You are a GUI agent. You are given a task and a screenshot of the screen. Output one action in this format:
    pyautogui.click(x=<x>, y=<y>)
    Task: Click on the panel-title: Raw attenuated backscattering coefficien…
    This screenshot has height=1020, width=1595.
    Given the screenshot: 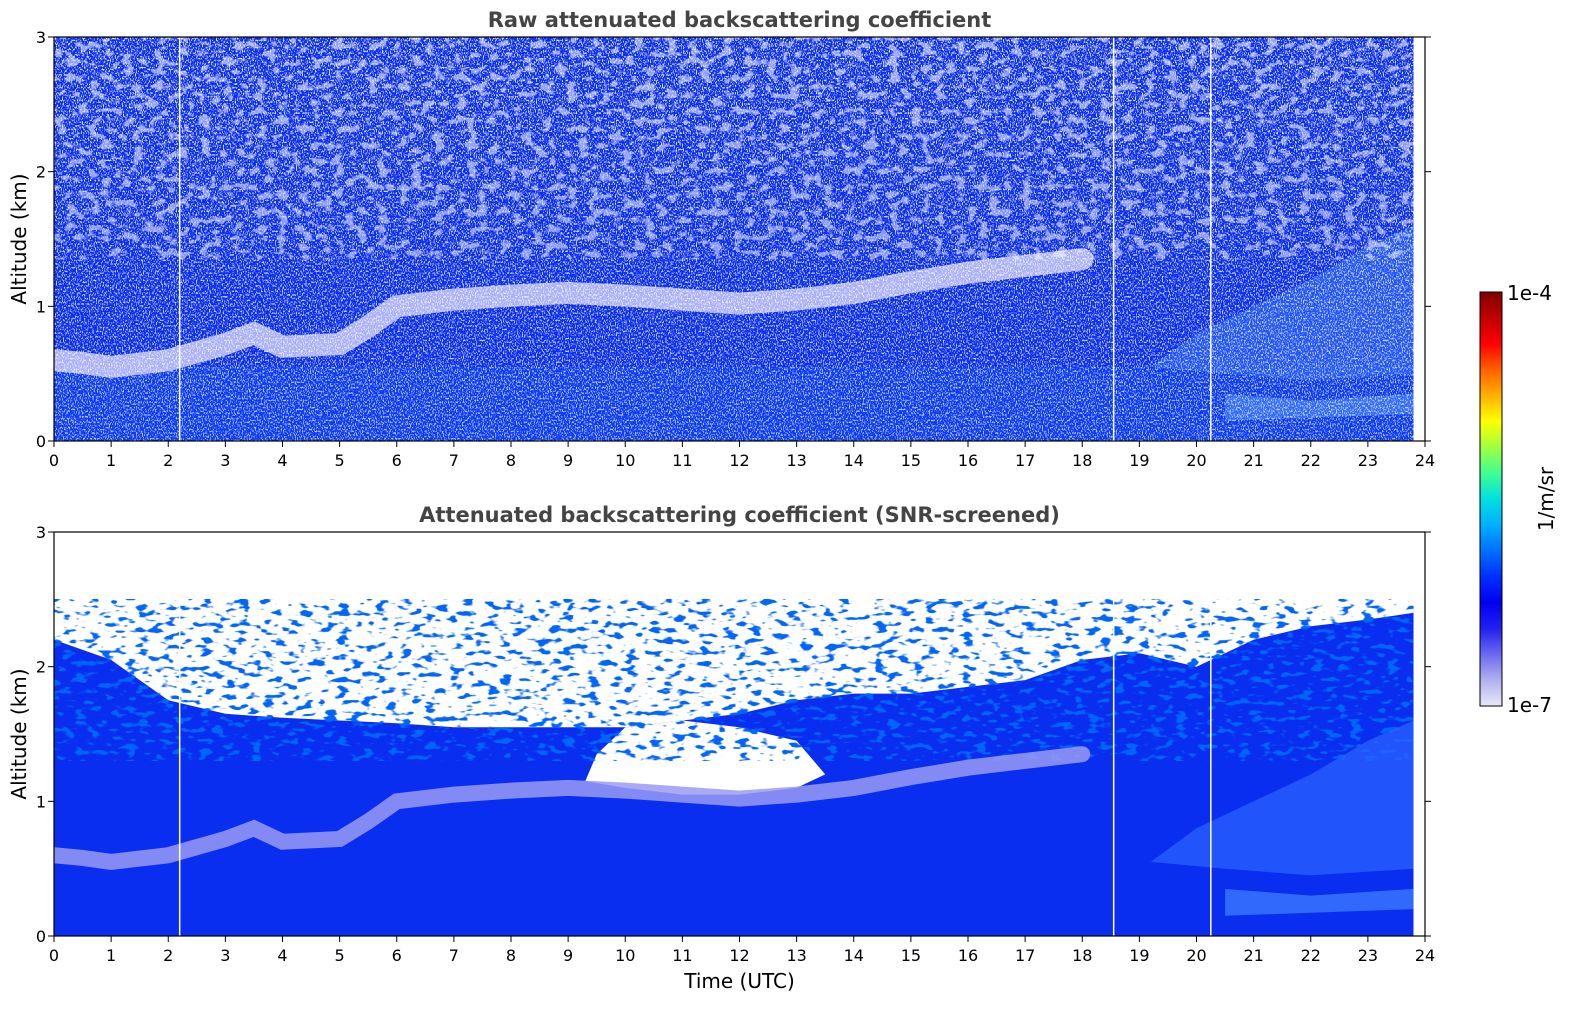 What is the action you would take?
    pyautogui.click(x=740, y=20)
    